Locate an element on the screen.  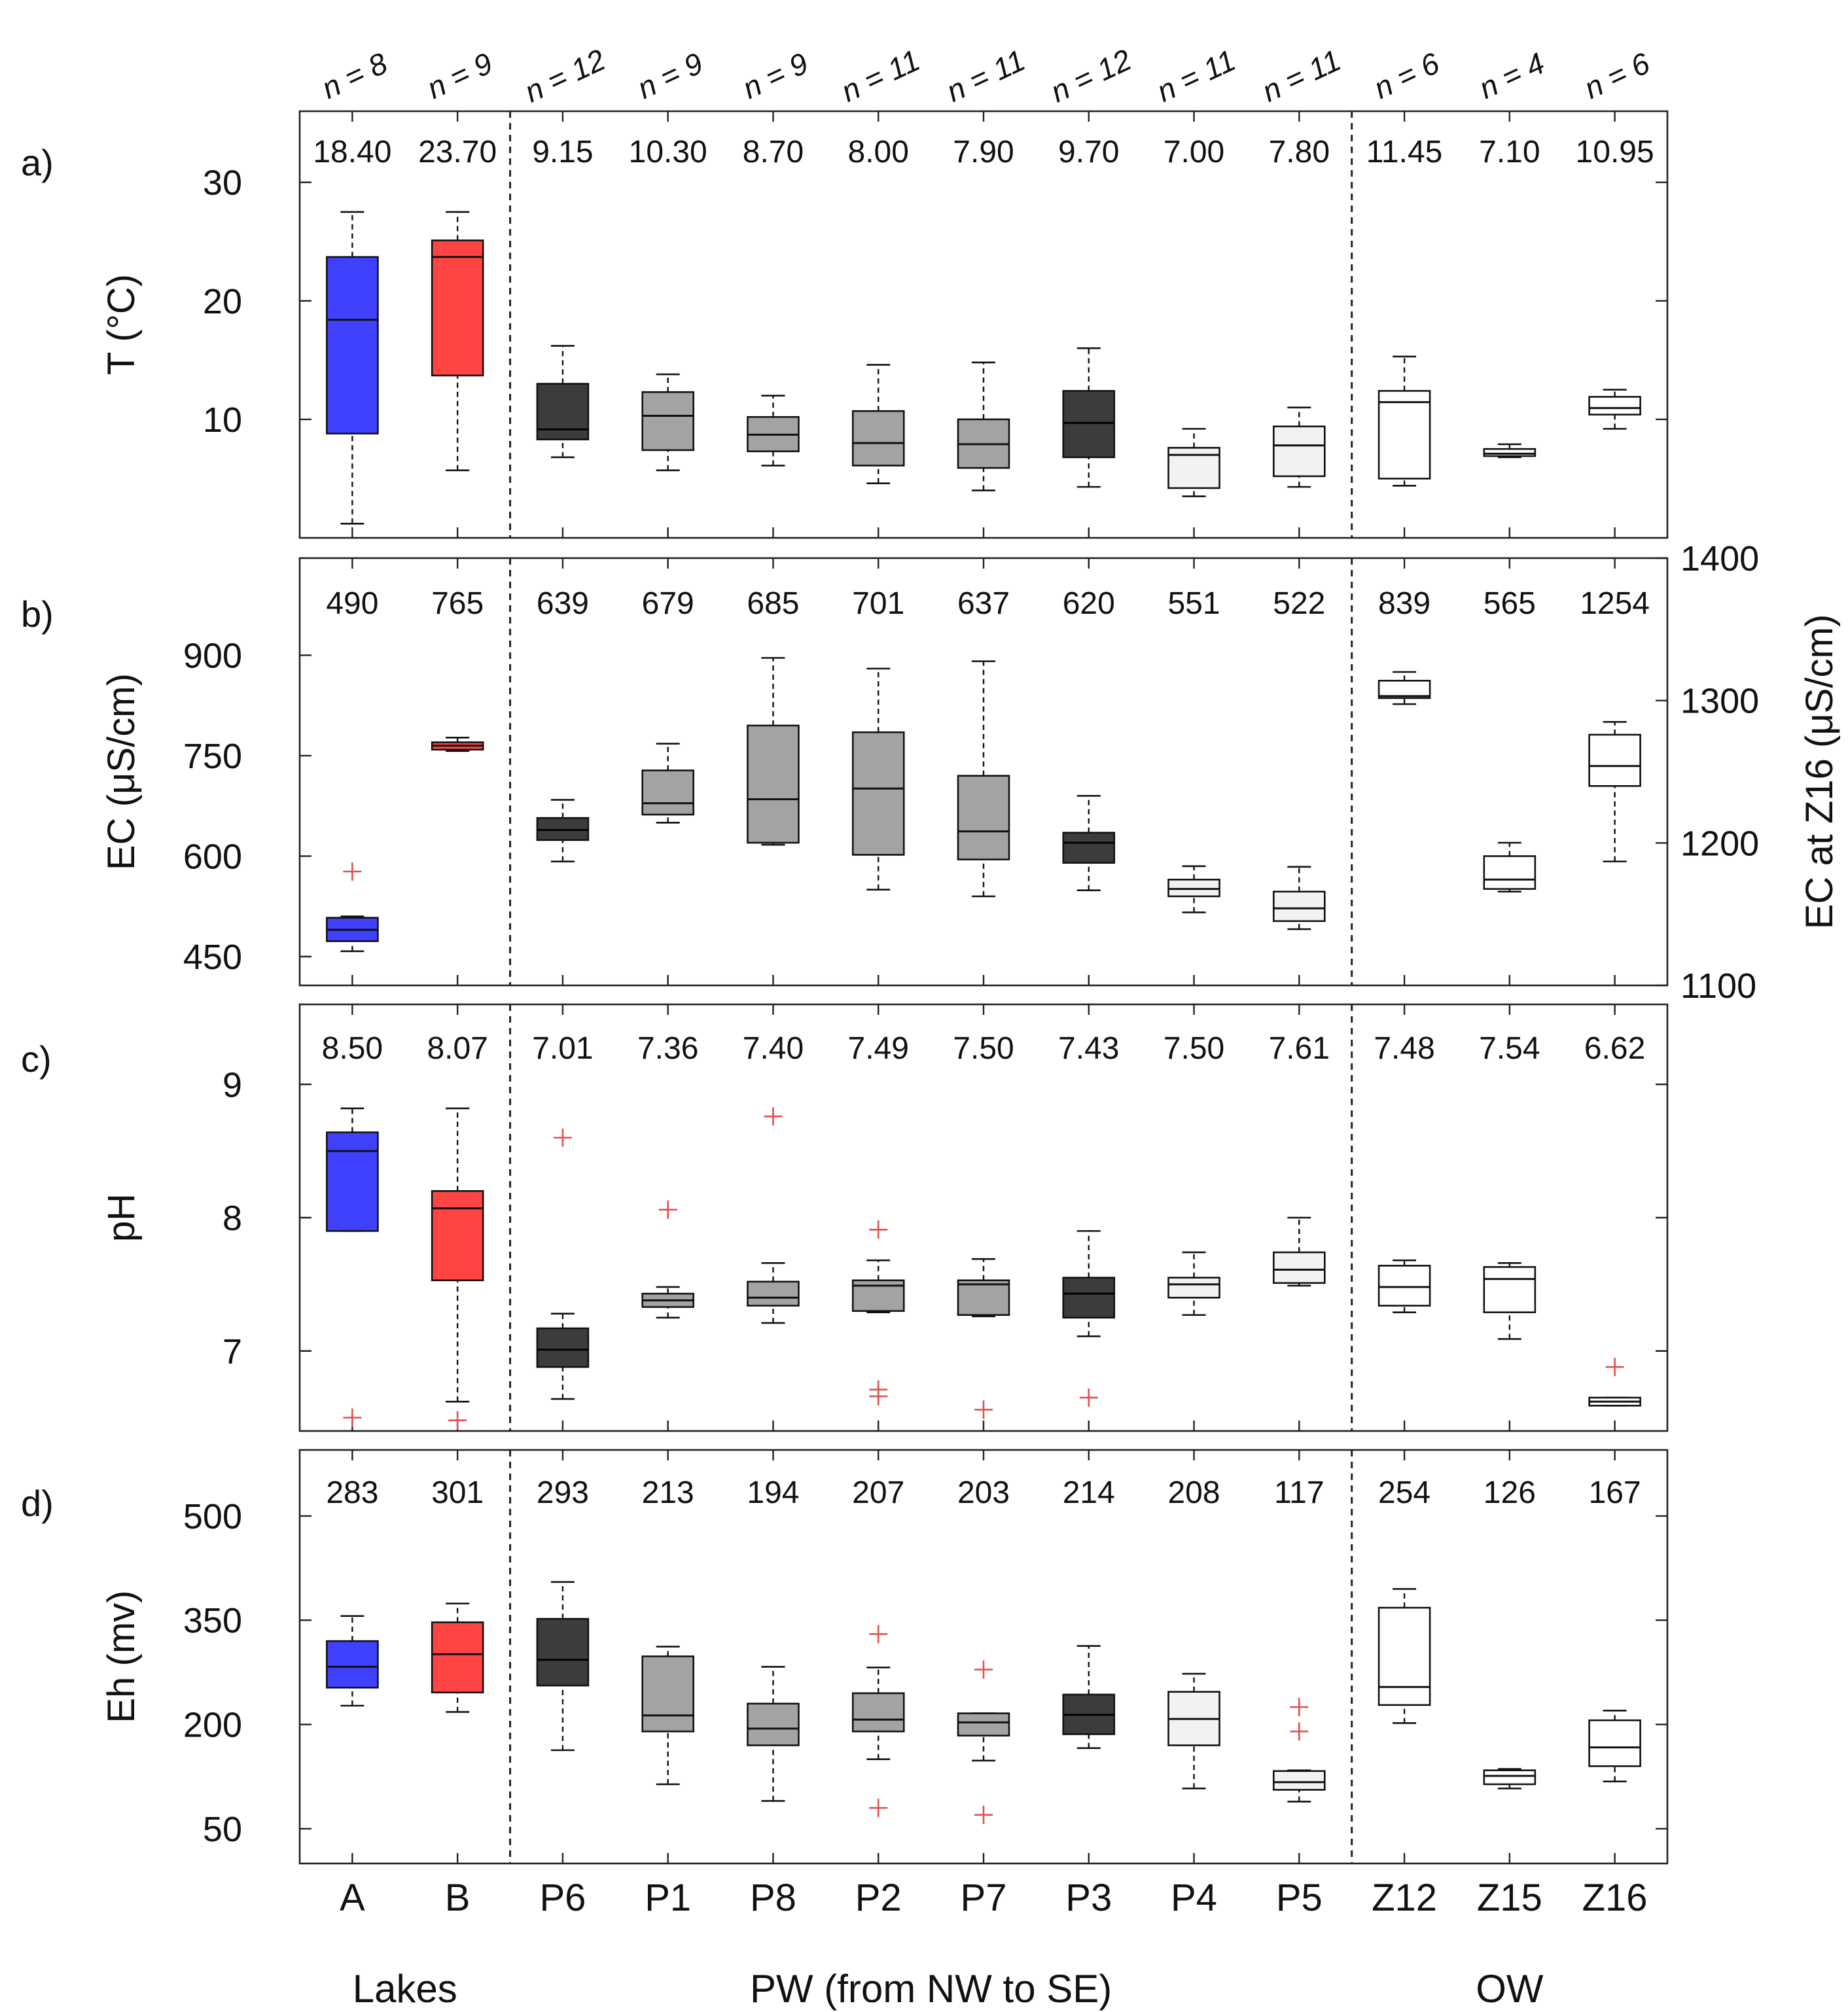
sample-size-label: n = 8 is located at coordinates (355, 75).